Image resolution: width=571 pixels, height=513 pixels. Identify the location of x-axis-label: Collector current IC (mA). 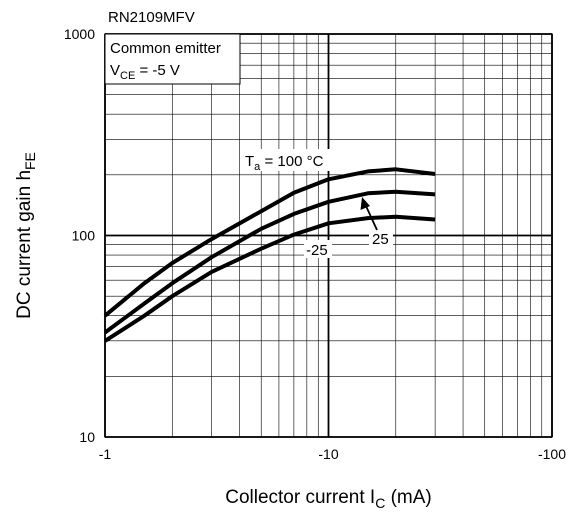
(328, 499).